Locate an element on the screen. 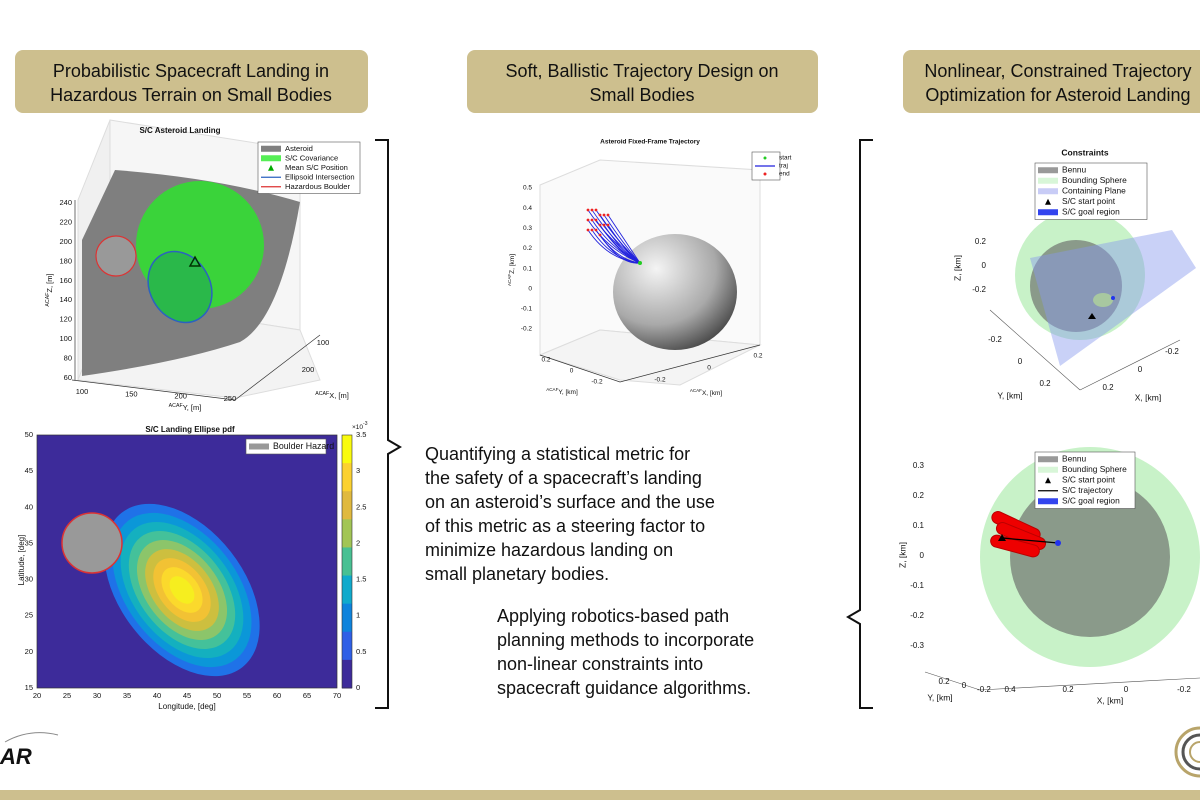  axis-label-text: Z, [km] is located at coordinates (512, 264).